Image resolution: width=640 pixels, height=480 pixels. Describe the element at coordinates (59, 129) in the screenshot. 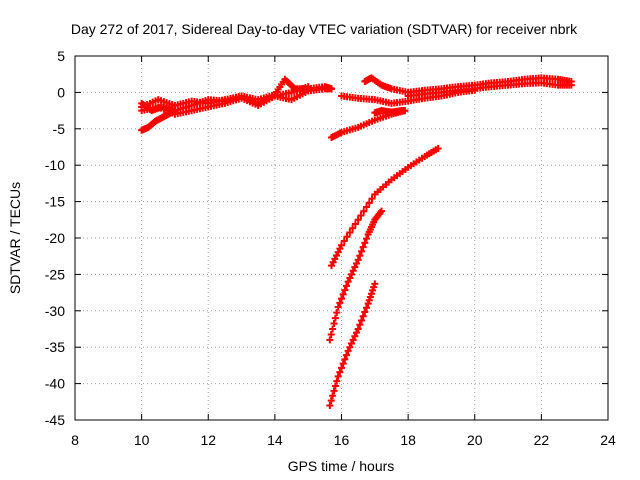

I see `y-tick-label: -5` at that location.